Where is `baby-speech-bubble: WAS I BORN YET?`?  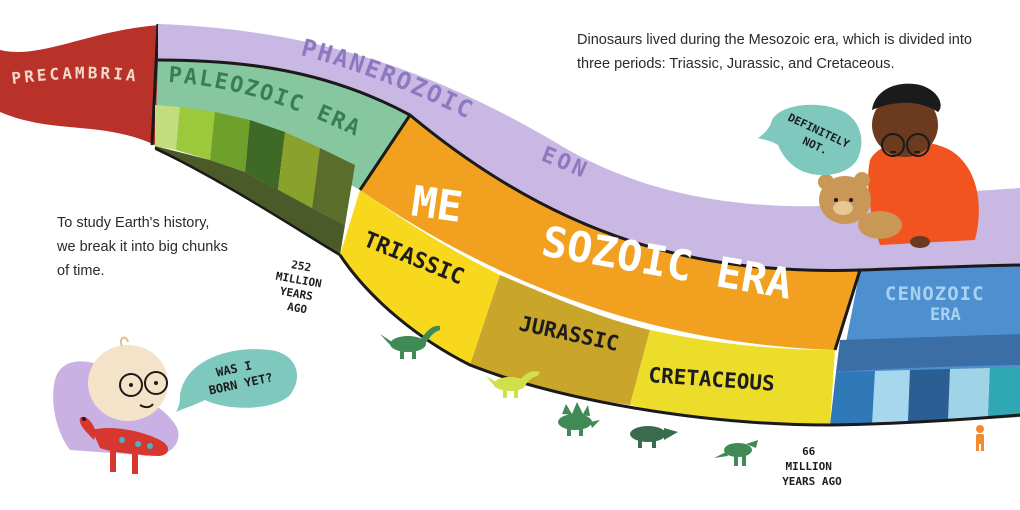 baby-speech-bubble: WAS I BORN YET? is located at coordinates (237, 380).